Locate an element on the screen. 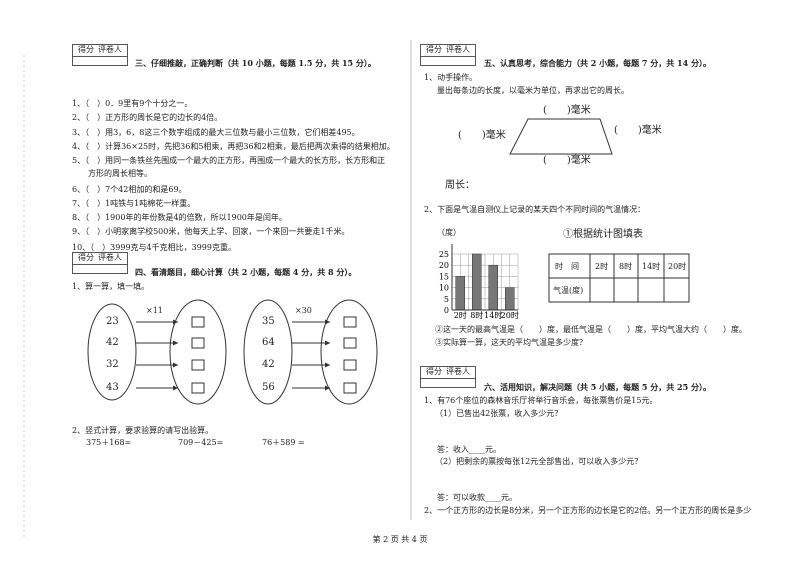 This screenshot has width=800, height=565. question: （1）已售出42张票，收入多少元？ is located at coordinates (499, 413).